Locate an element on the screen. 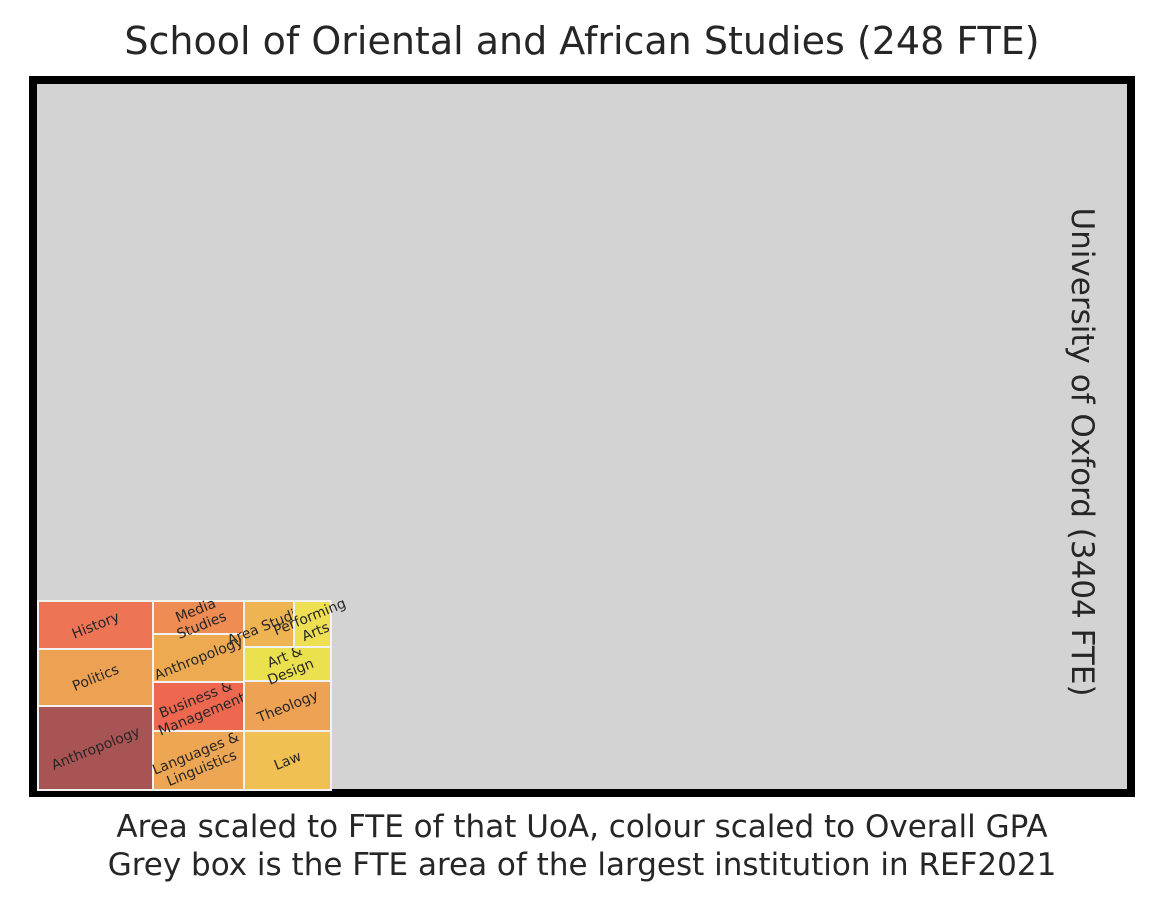 This screenshot has height=908, width=1164. treemap-cell: History is located at coordinates (95, 625).